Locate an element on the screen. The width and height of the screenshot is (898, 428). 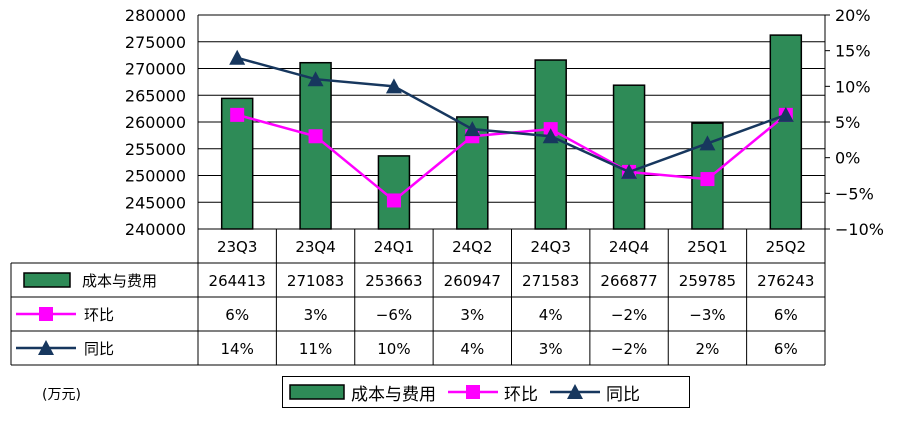
data-label-cost: 271583 is located at coordinates (550, 281).